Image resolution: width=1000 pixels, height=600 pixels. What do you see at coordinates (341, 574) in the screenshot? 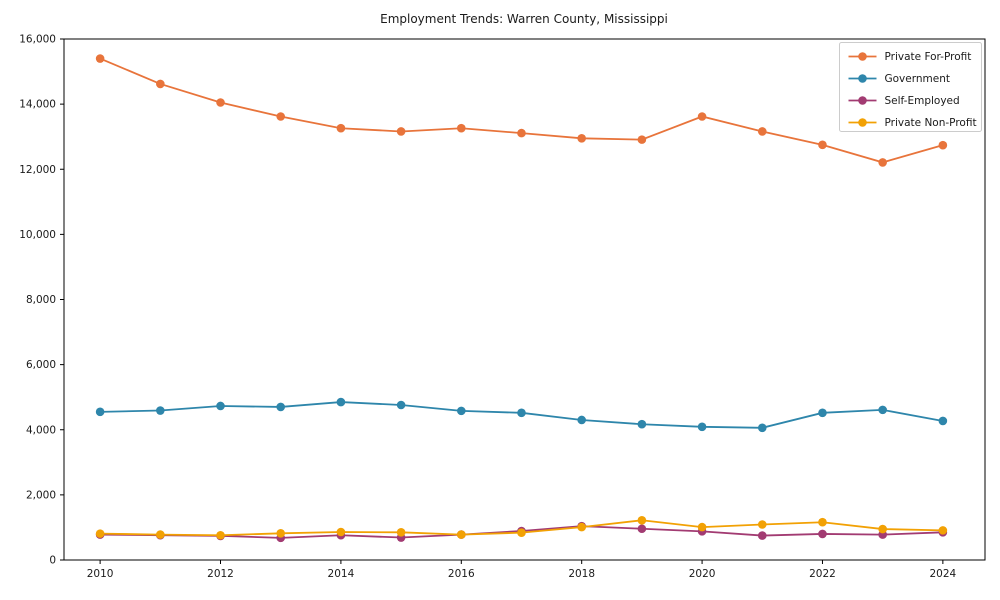
I see `x-tick-label: 2014` at bounding box center [341, 574].